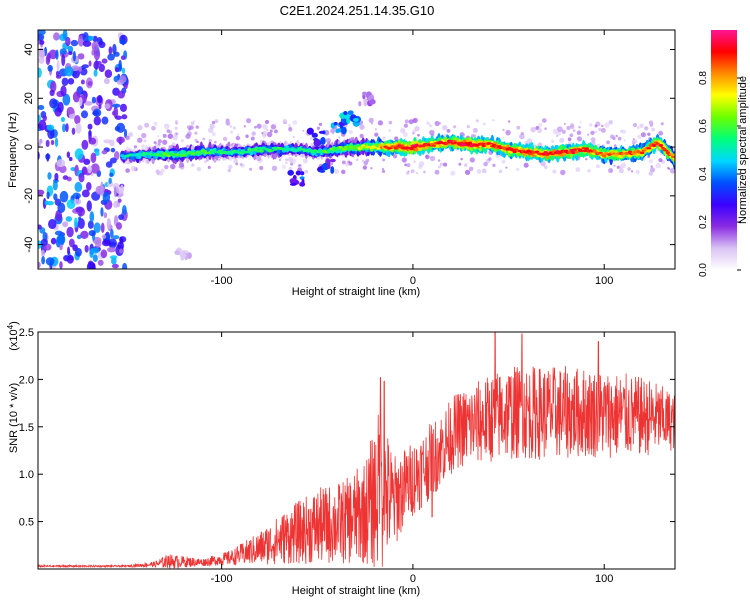 Image resolution: width=750 pixels, height=605 pixels. I want to click on spectrogram-y-axis-label: Frequency (Hz), so click(13, 150).